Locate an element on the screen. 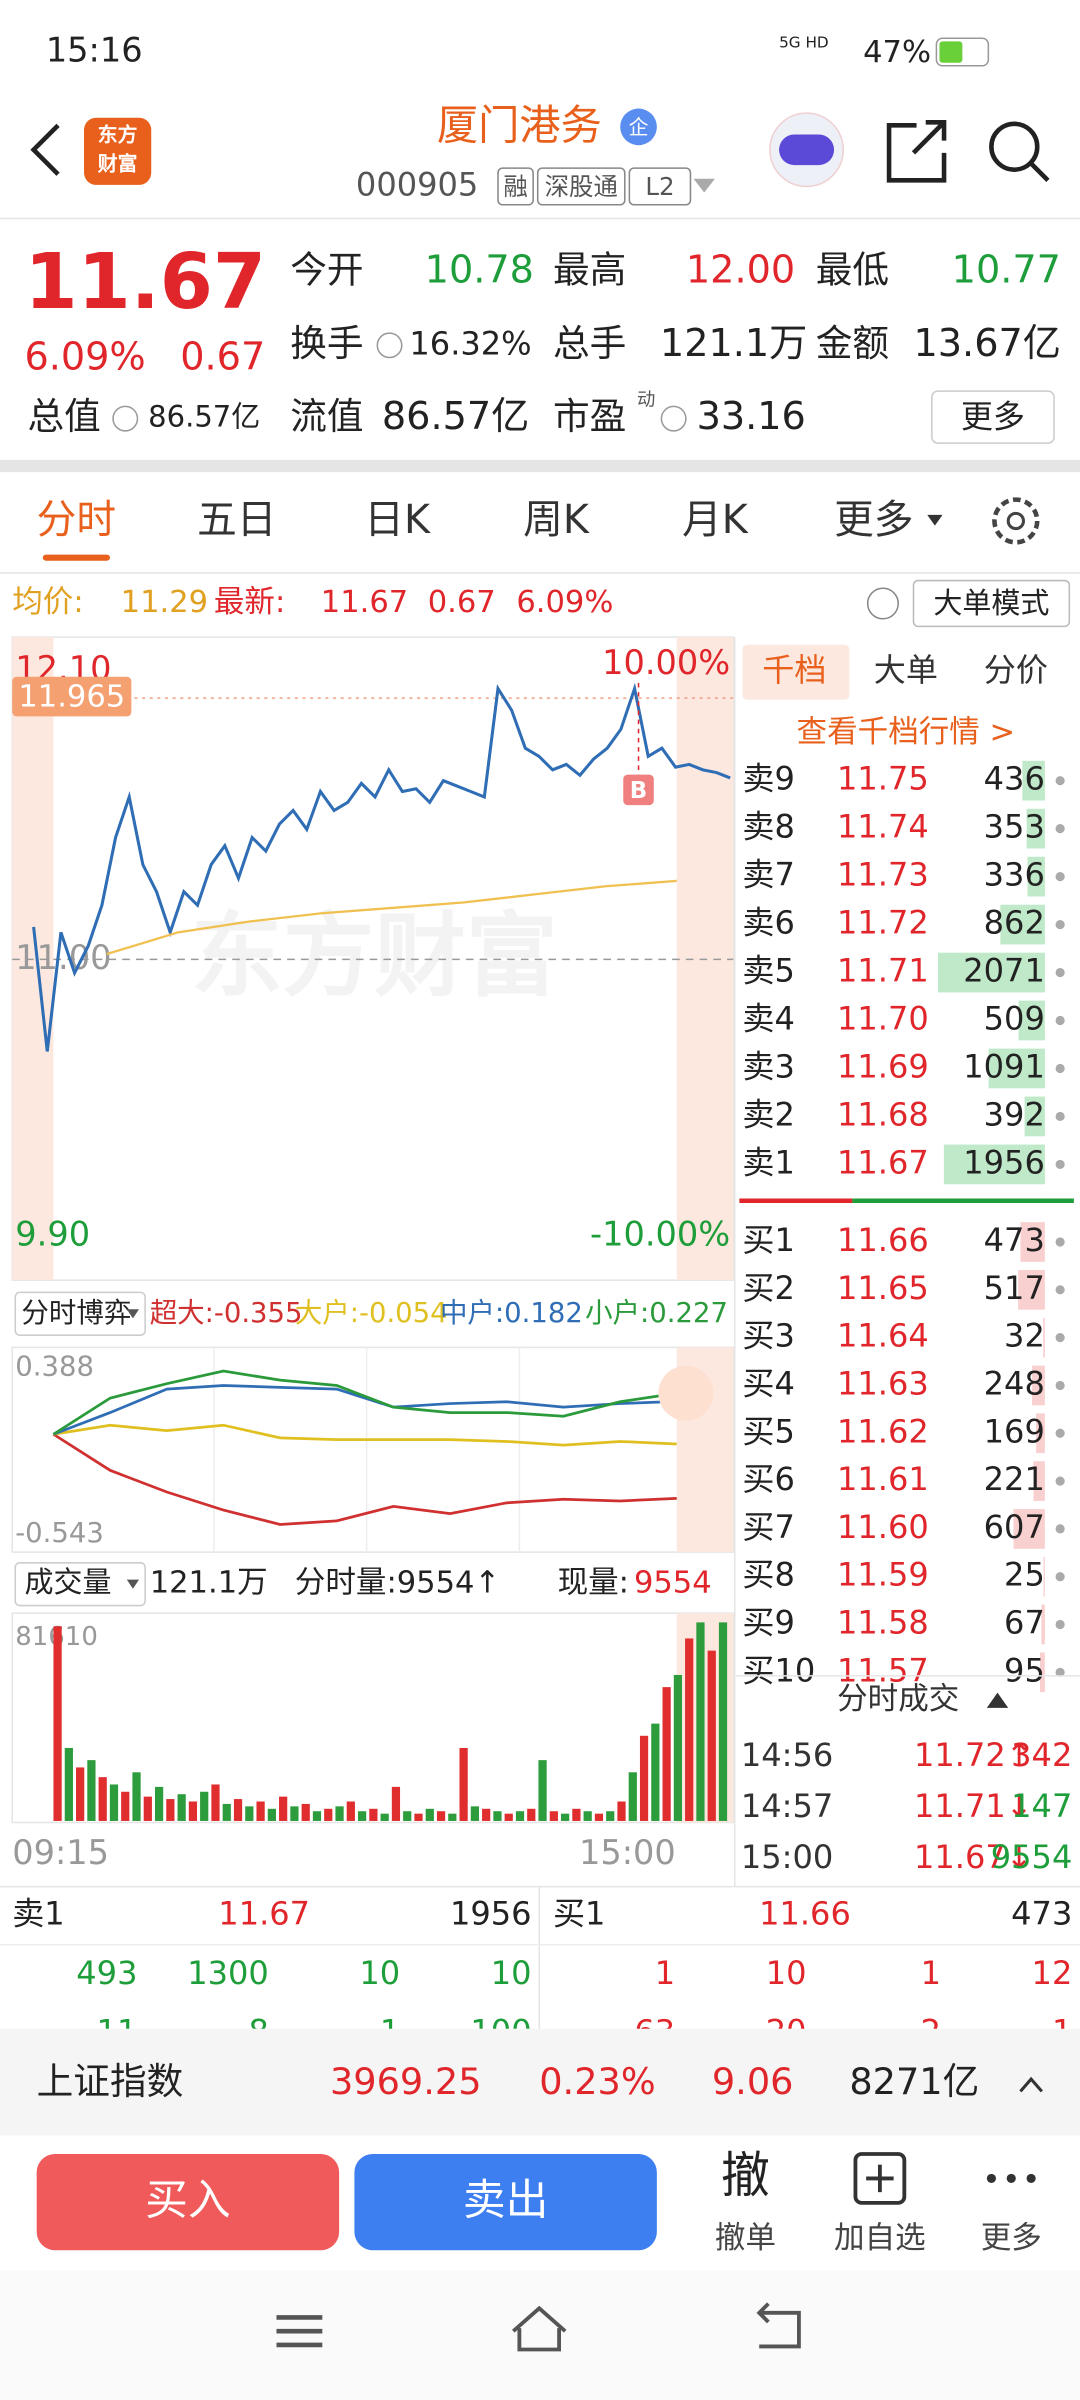 The width and height of the screenshot is (1080, 2400). level-volume: 436 is located at coordinates (1014, 779).